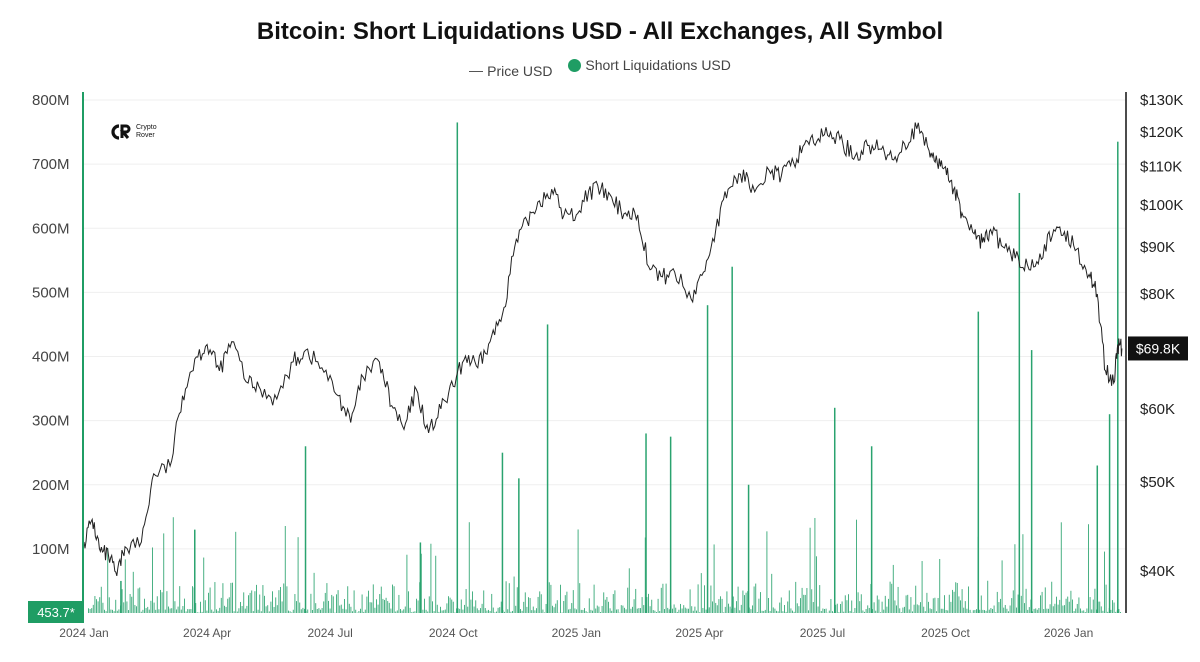  What do you see at coordinates (1161, 167) in the screenshot?
I see `right-tick-label: $110K` at bounding box center [1161, 167].